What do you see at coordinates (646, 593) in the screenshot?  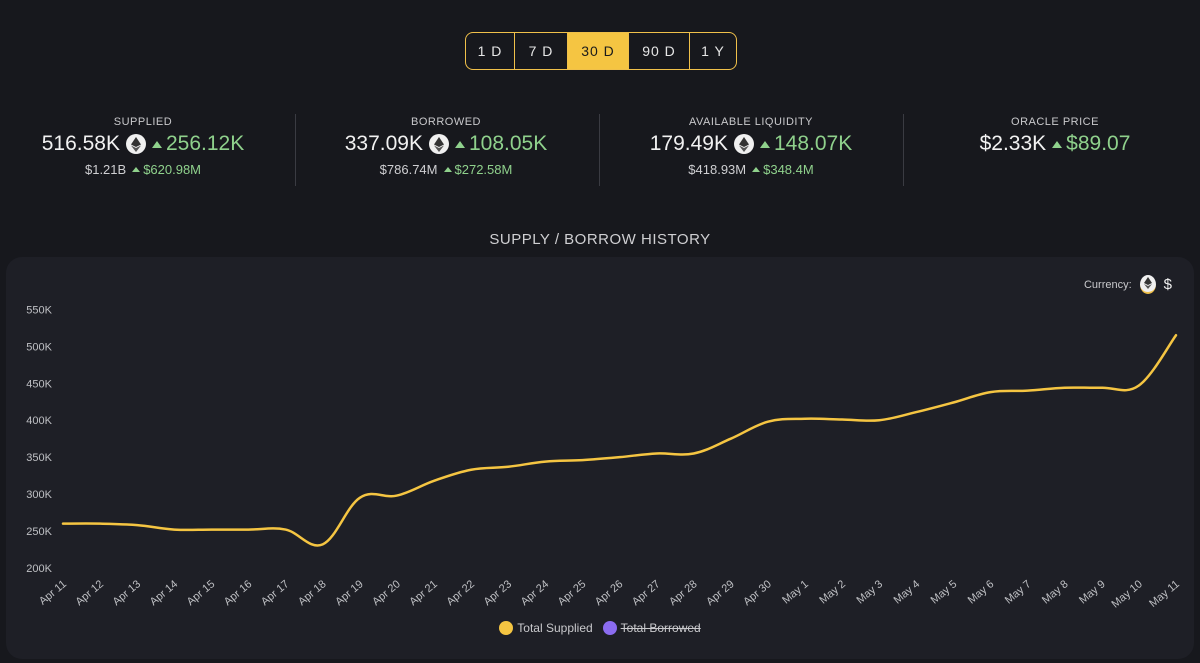 I see `x-tick-label: Apr 27` at bounding box center [646, 593].